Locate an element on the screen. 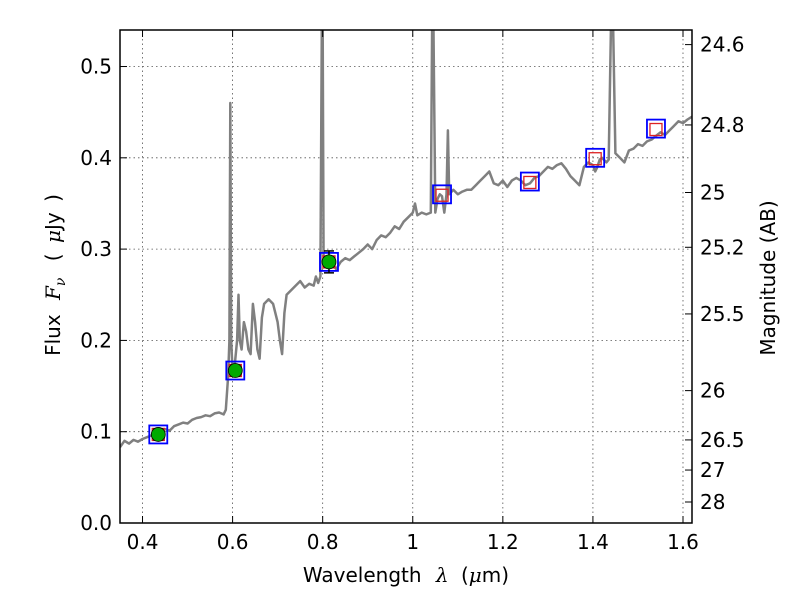 The width and height of the screenshot is (800, 600). y2-tick-label: 25.5 is located at coordinates (722, 314).